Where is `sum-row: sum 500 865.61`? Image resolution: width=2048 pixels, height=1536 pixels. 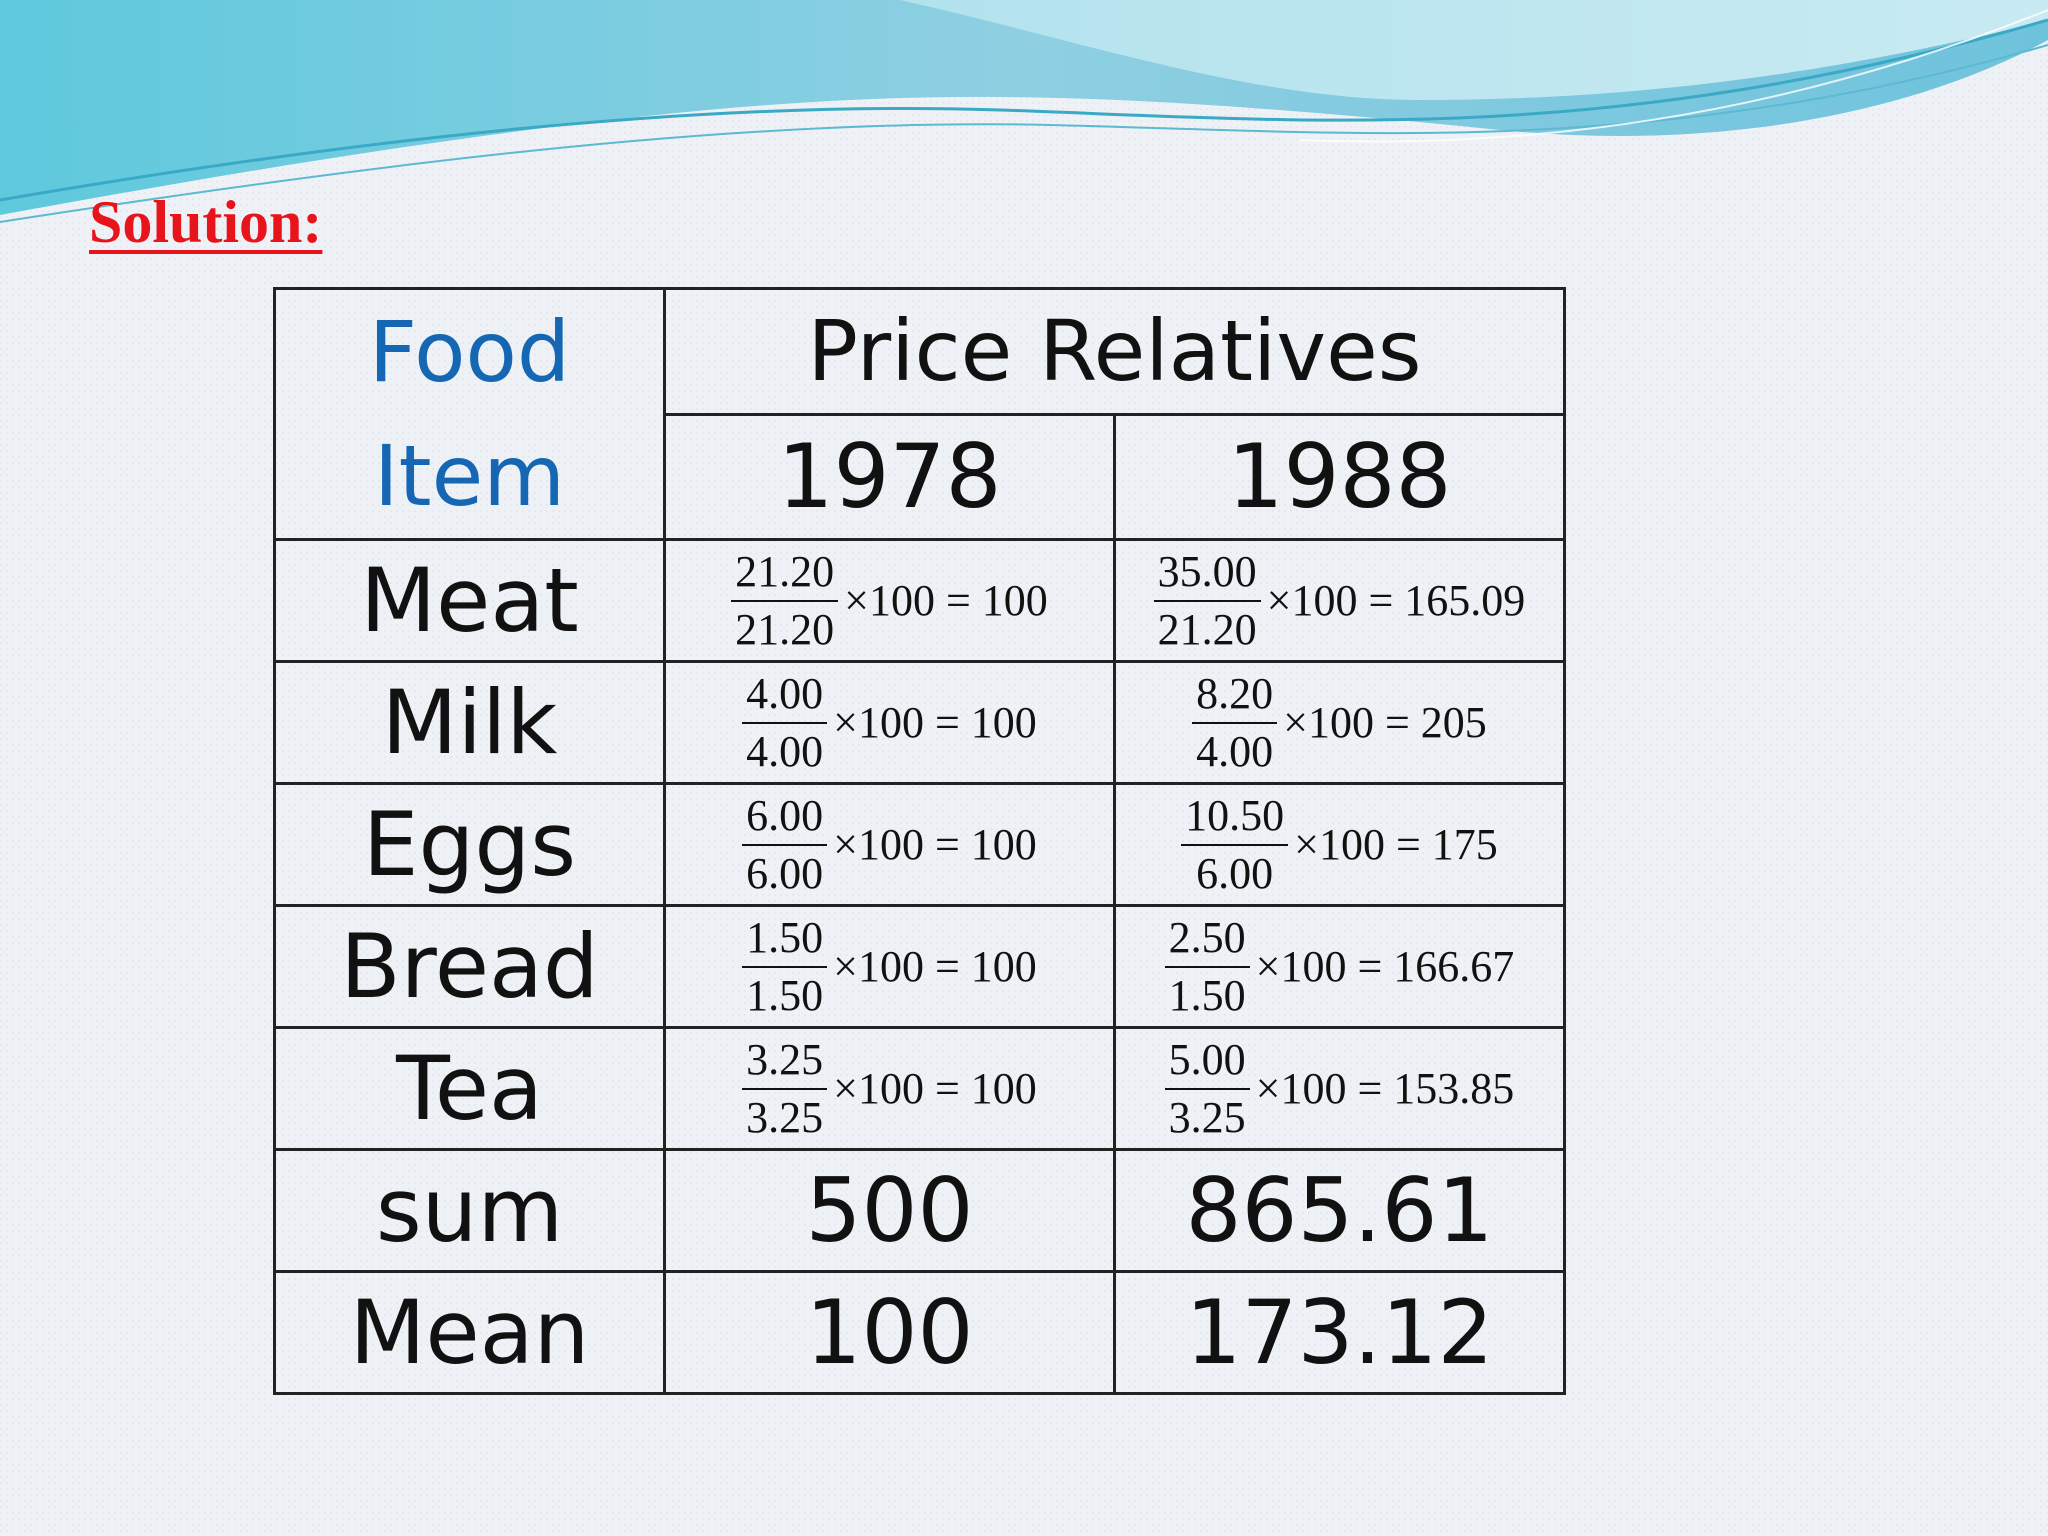
sum-row: sum 500 865.61 is located at coordinates (919, 1210).